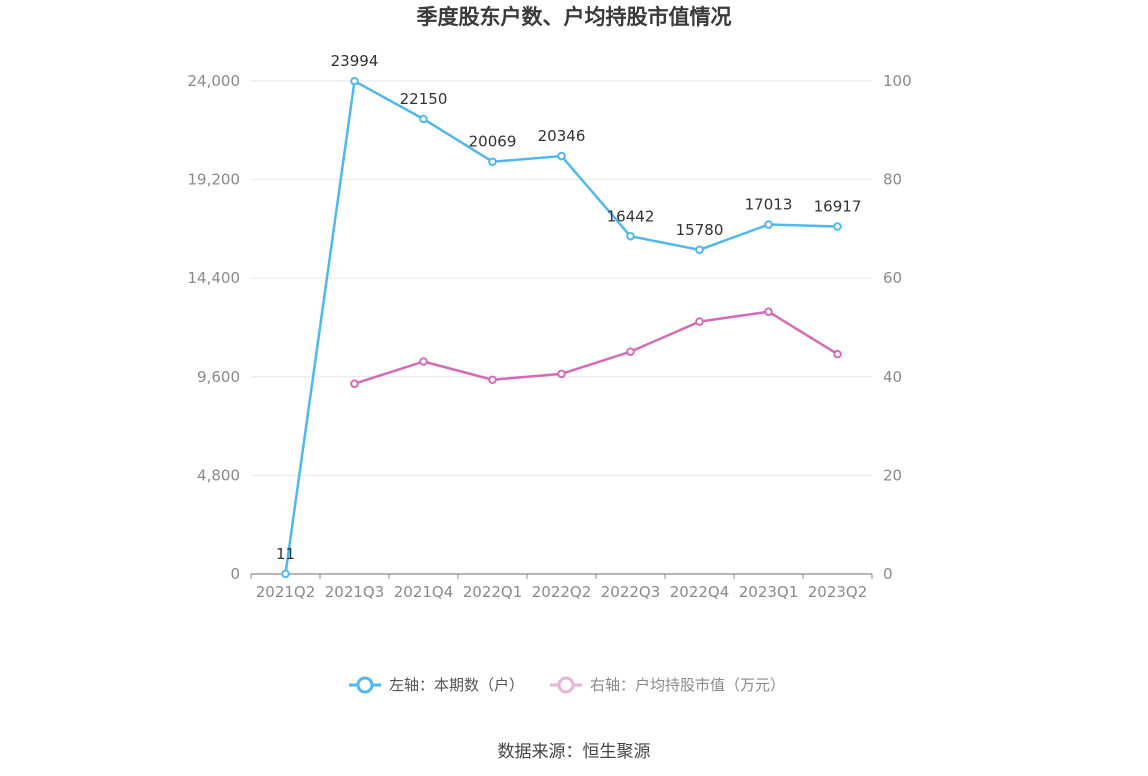  What do you see at coordinates (214, 81) in the screenshot?
I see `left-tick-label: 24,000` at bounding box center [214, 81].